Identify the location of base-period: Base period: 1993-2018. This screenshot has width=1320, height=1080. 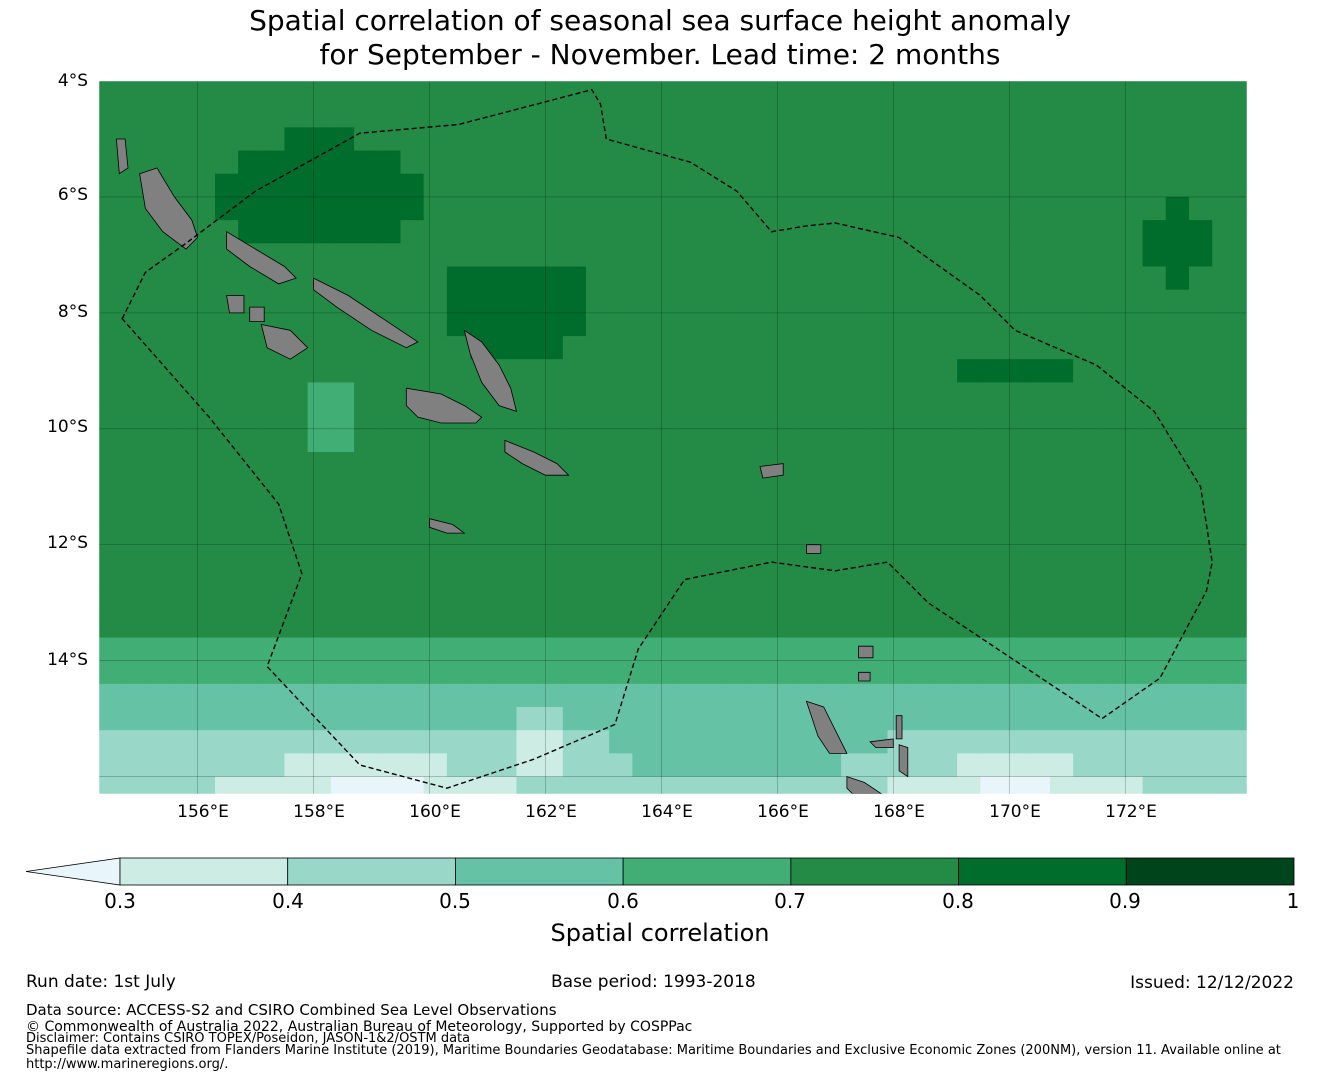
(653, 982).